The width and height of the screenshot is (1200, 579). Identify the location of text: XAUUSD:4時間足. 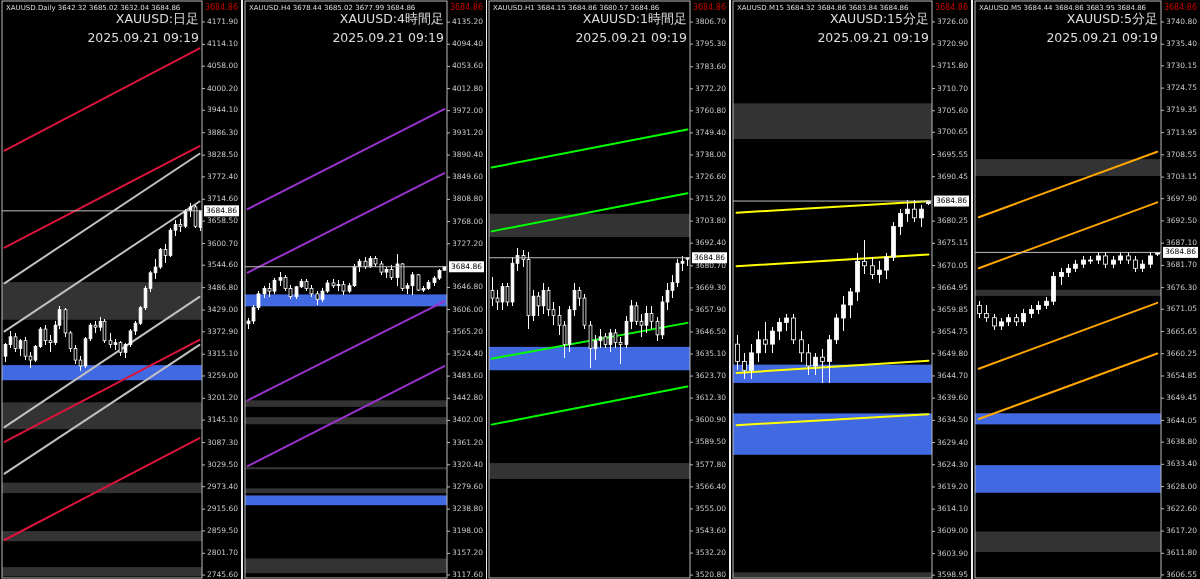
(391, 18).